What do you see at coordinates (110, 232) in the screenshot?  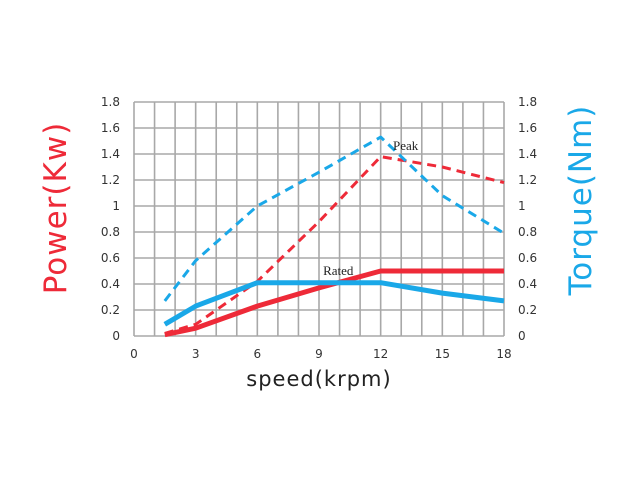 I see `left-y-tick-label: 0.8` at bounding box center [110, 232].